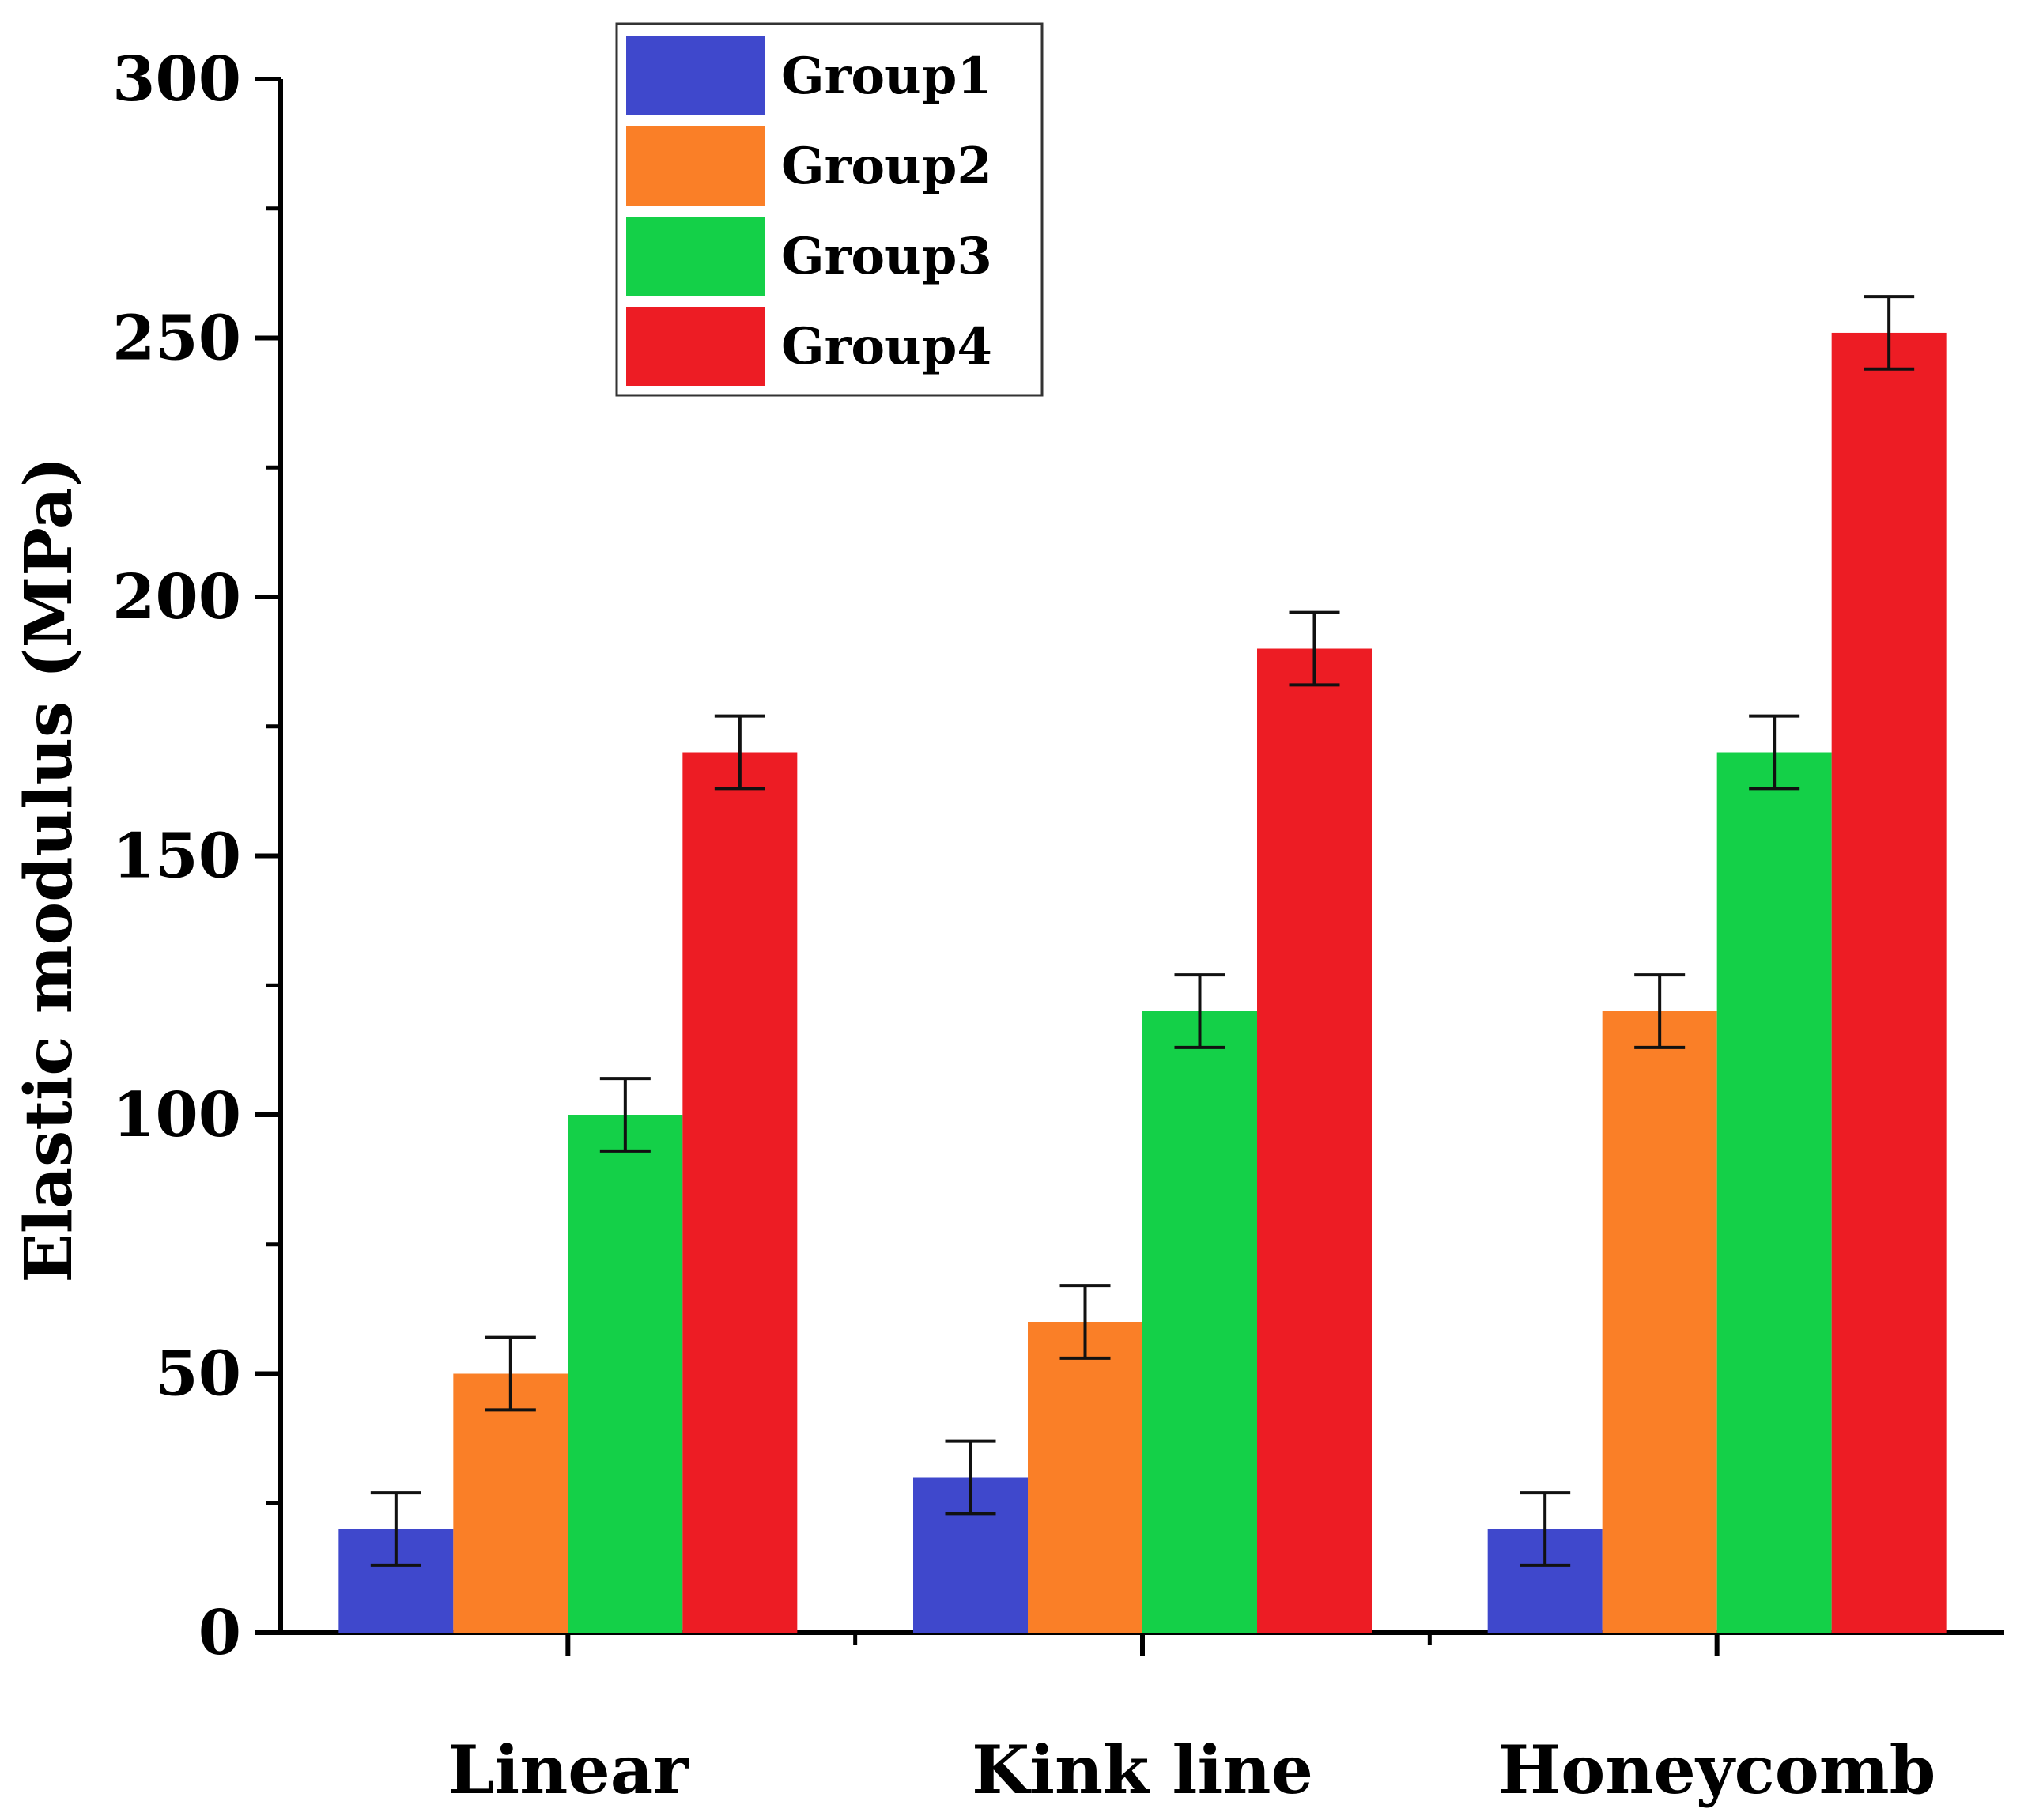 This screenshot has height=1820, width=2024. I want to click on bar-group3-linear, so click(625, 1374).